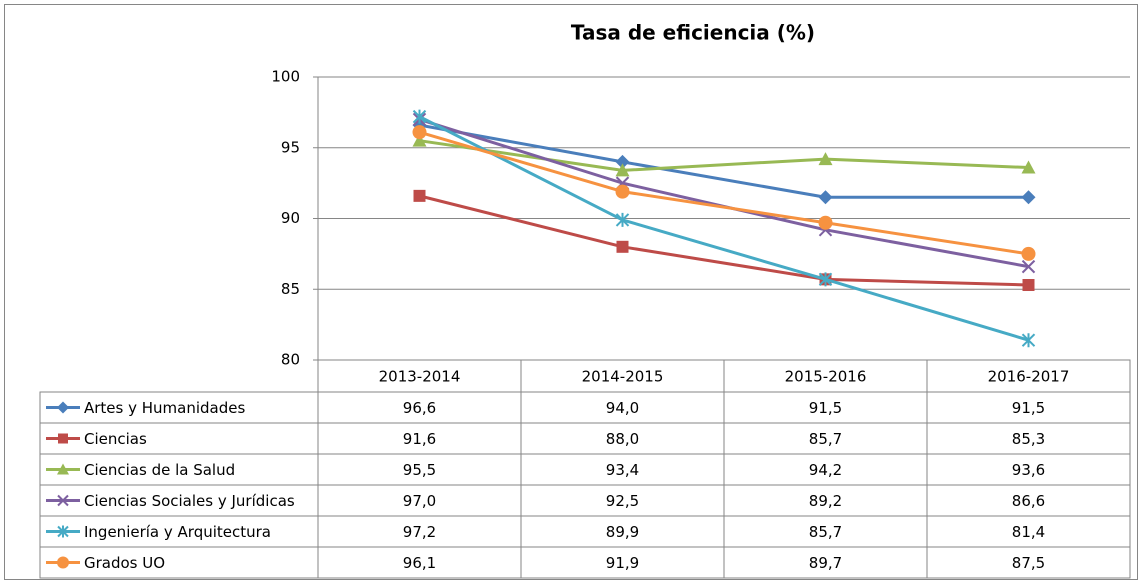 Image resolution: width=1142 pixels, height=584 pixels. What do you see at coordinates (177, 532) in the screenshot?
I see `legend-label: Ingeniería y Arquitectura` at bounding box center [177, 532].